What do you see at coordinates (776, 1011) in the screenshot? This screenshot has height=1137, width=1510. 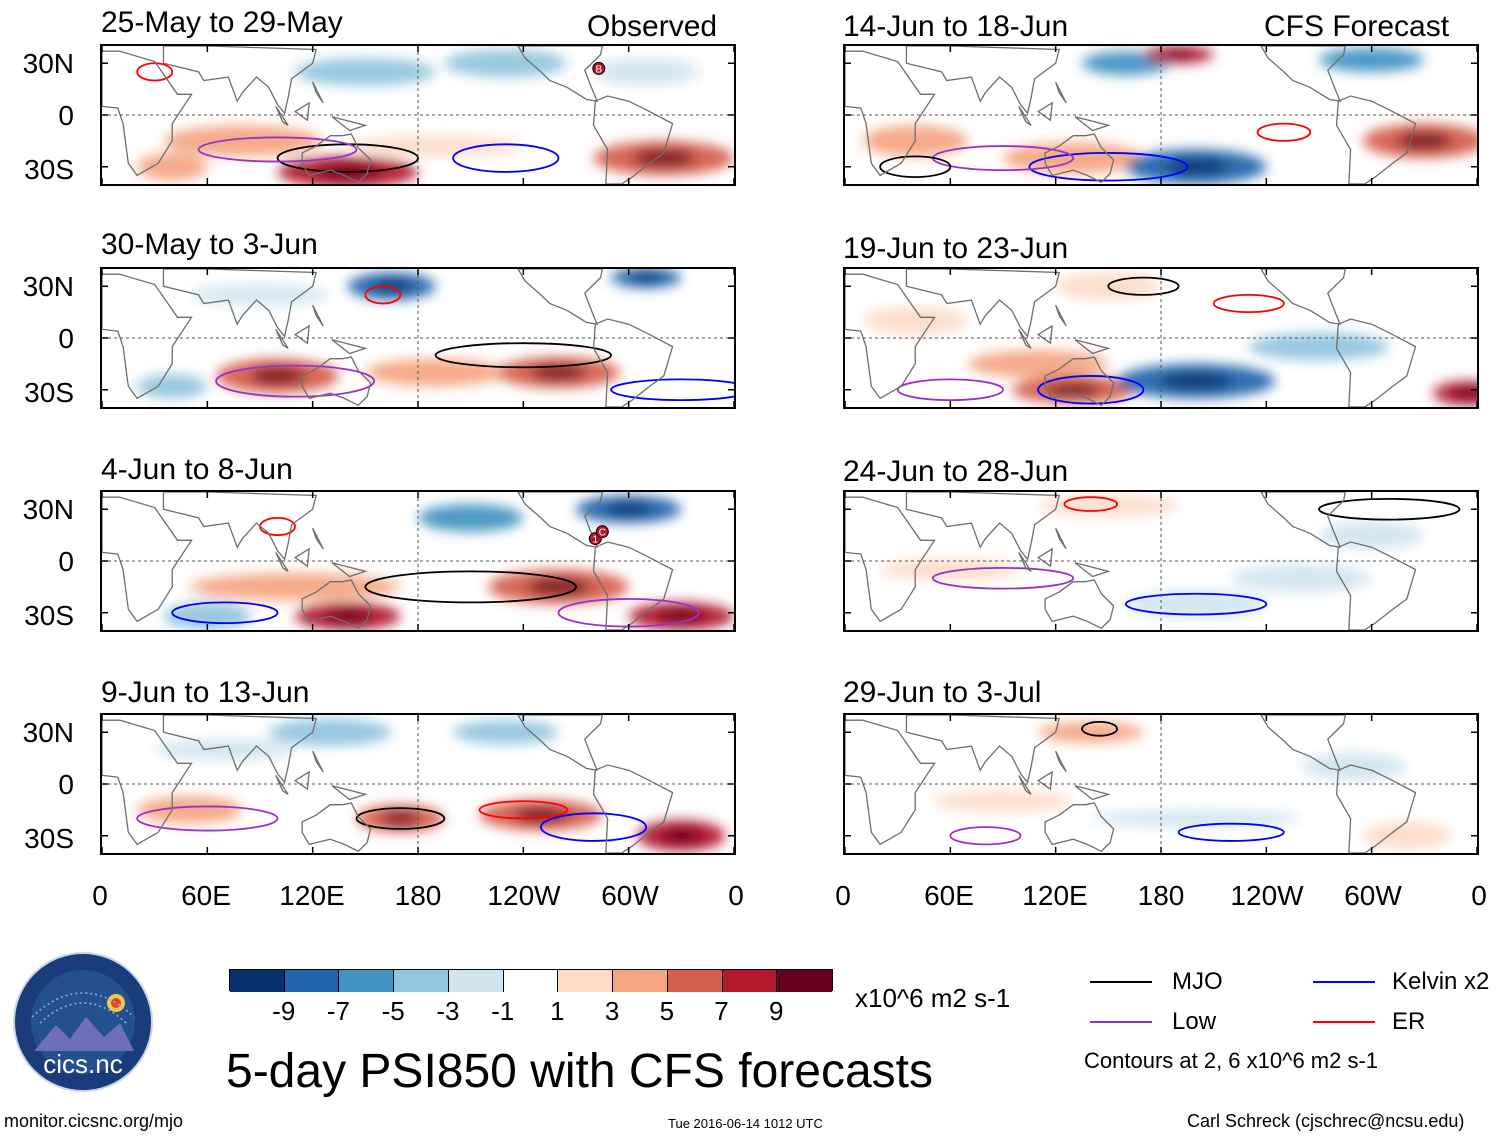 I see `colorbar-tick-label: 9` at bounding box center [776, 1011].